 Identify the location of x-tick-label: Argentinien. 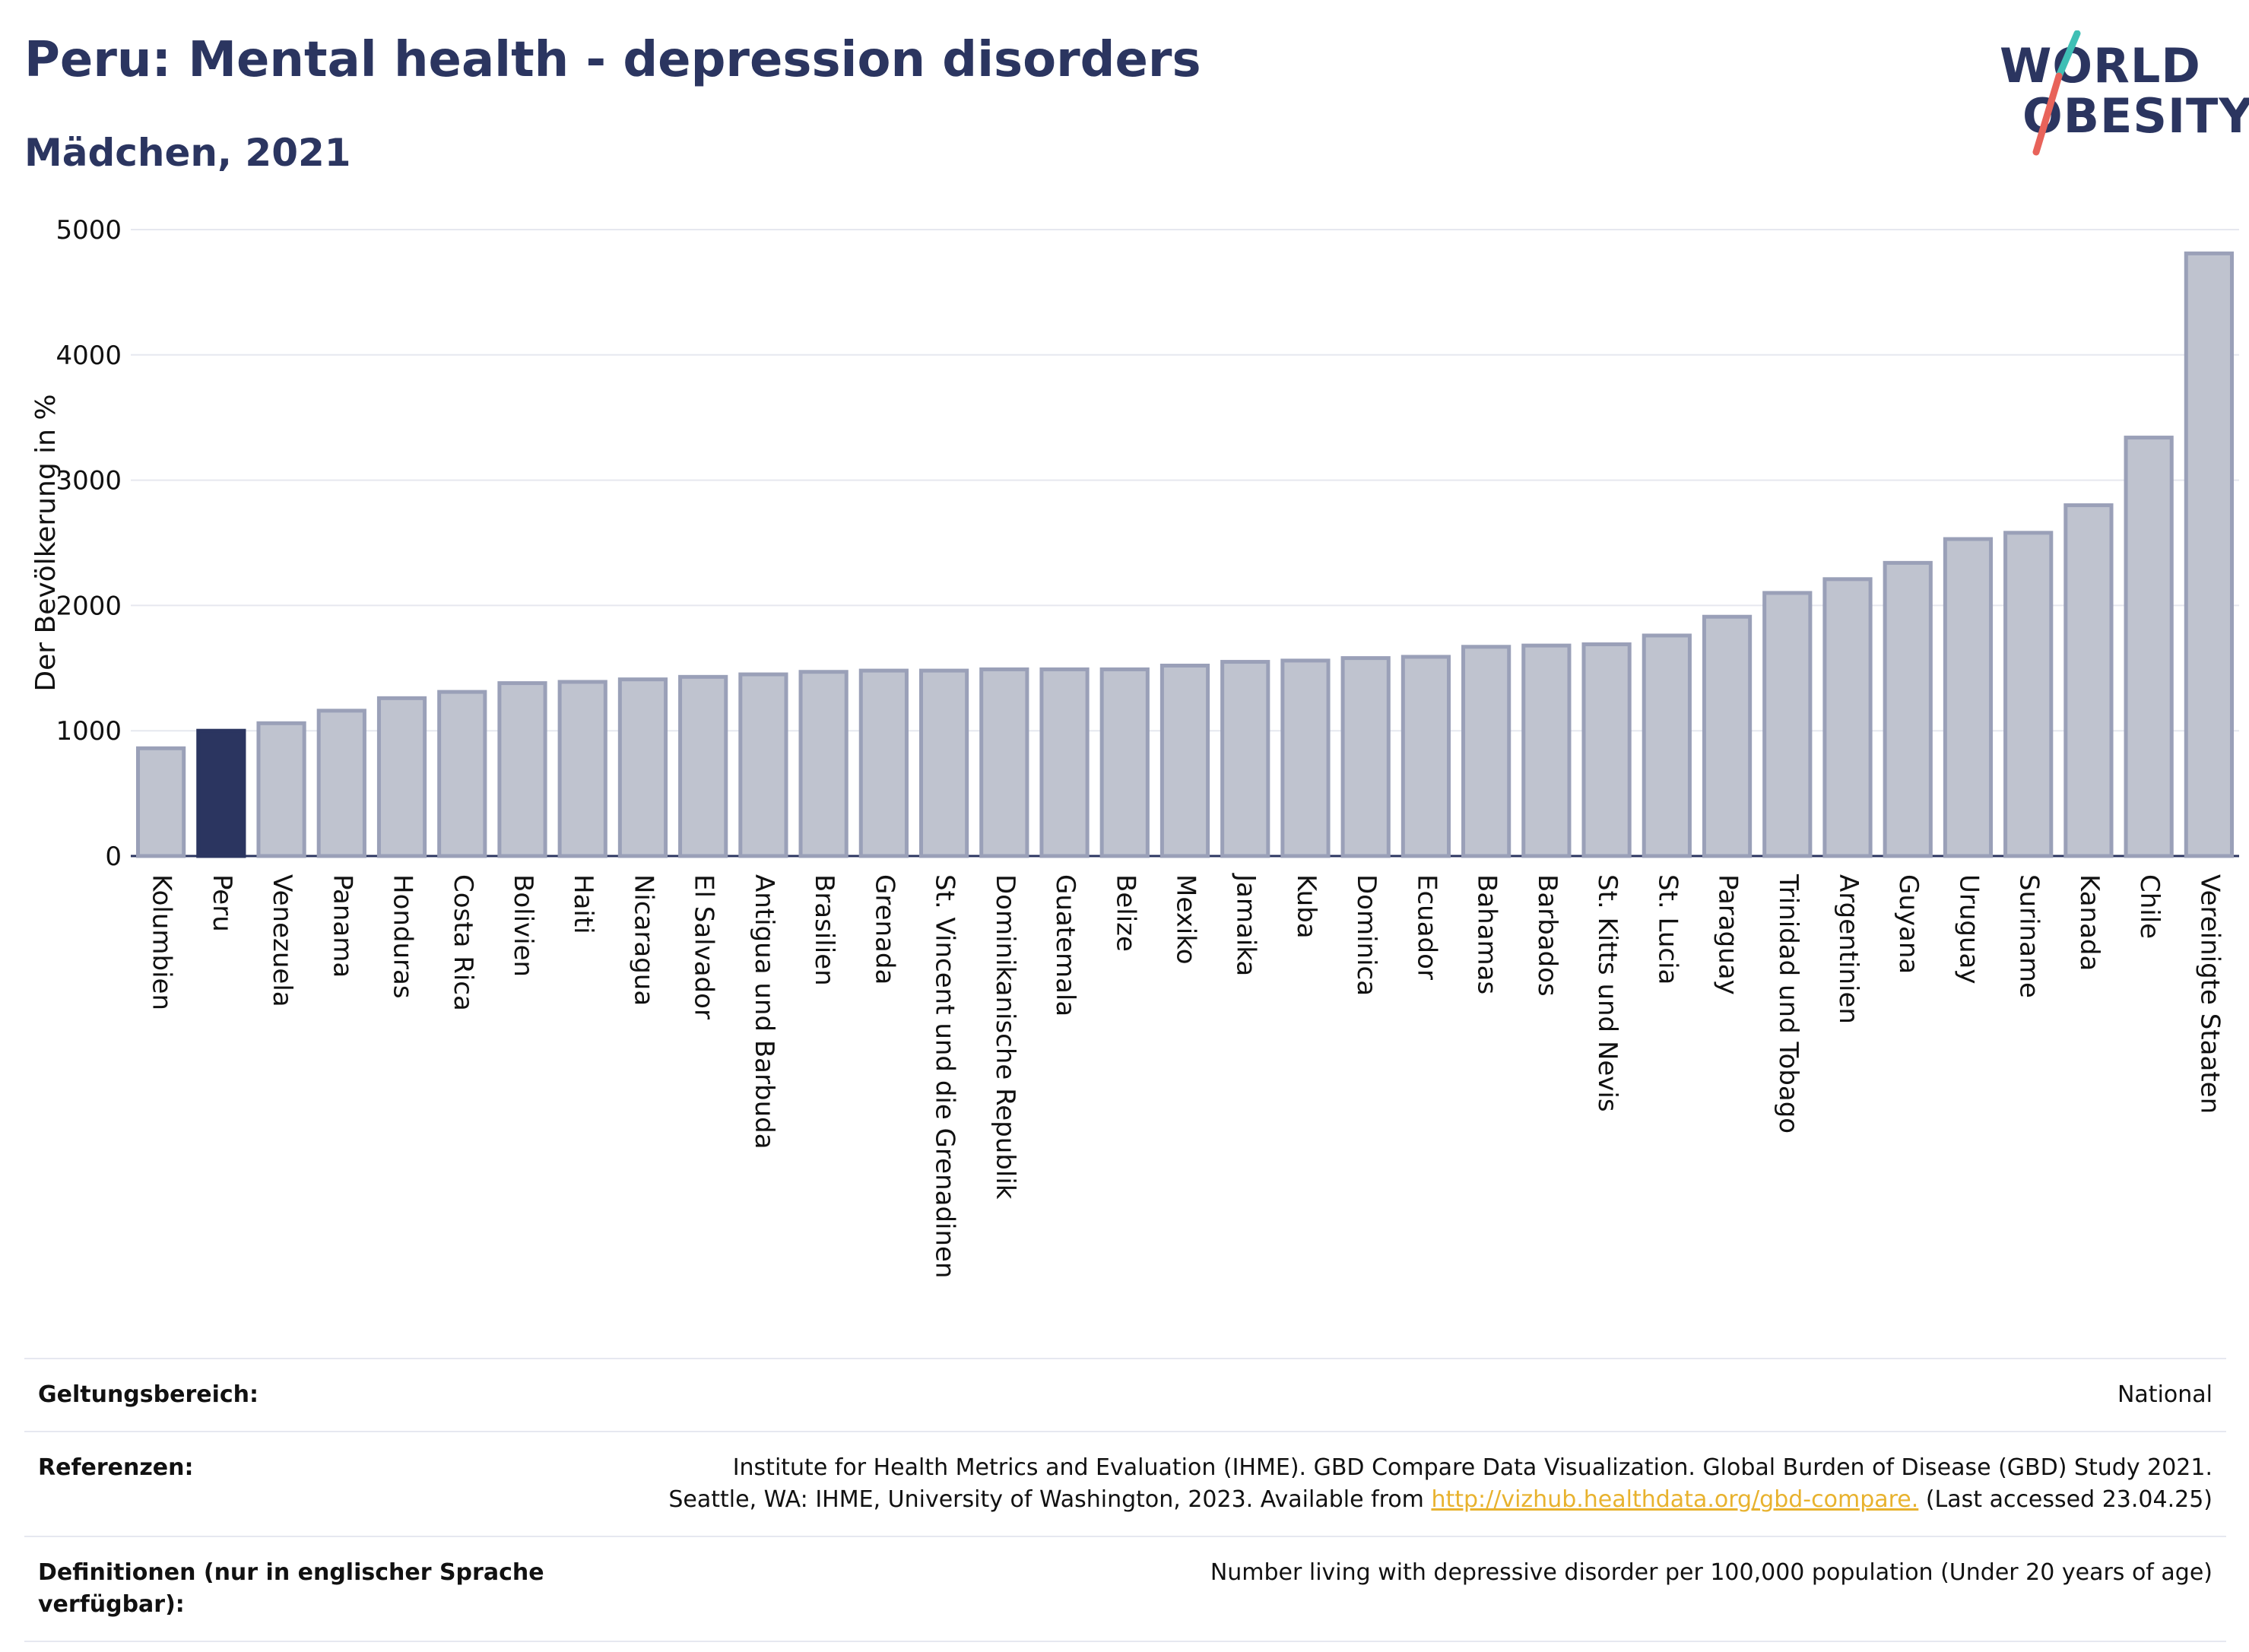
(1848, 949).